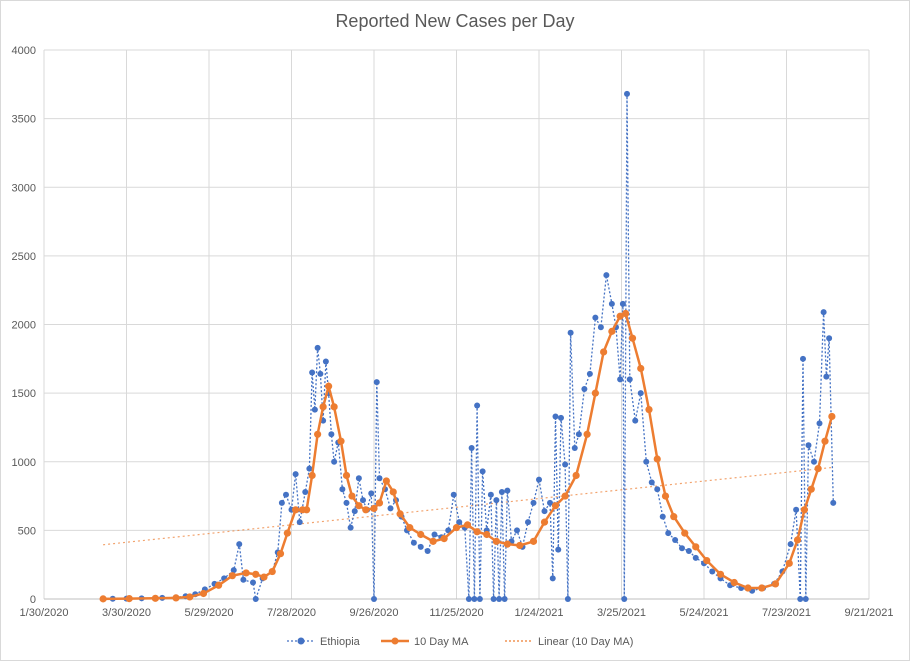 Image resolution: width=910 pixels, height=665 pixels. I want to click on y-tick-label: 0, so click(33, 600).